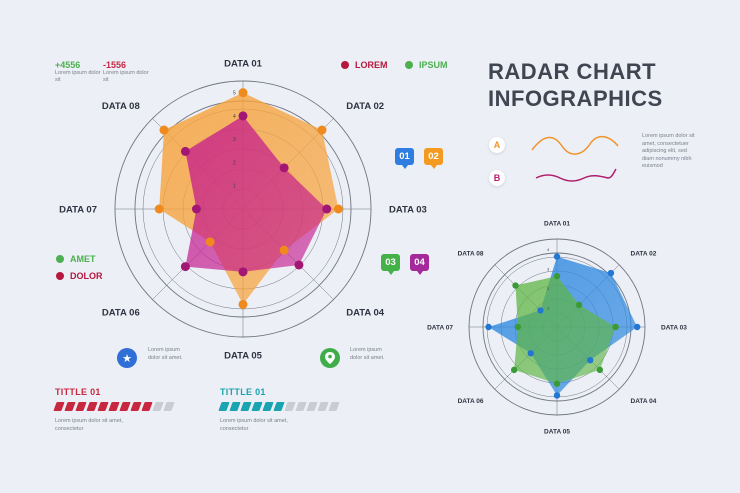 The height and width of the screenshot is (493, 740). Describe the element at coordinates (371, 65) in the screenshot. I see `legend-lorem-label: LOREM` at that location.